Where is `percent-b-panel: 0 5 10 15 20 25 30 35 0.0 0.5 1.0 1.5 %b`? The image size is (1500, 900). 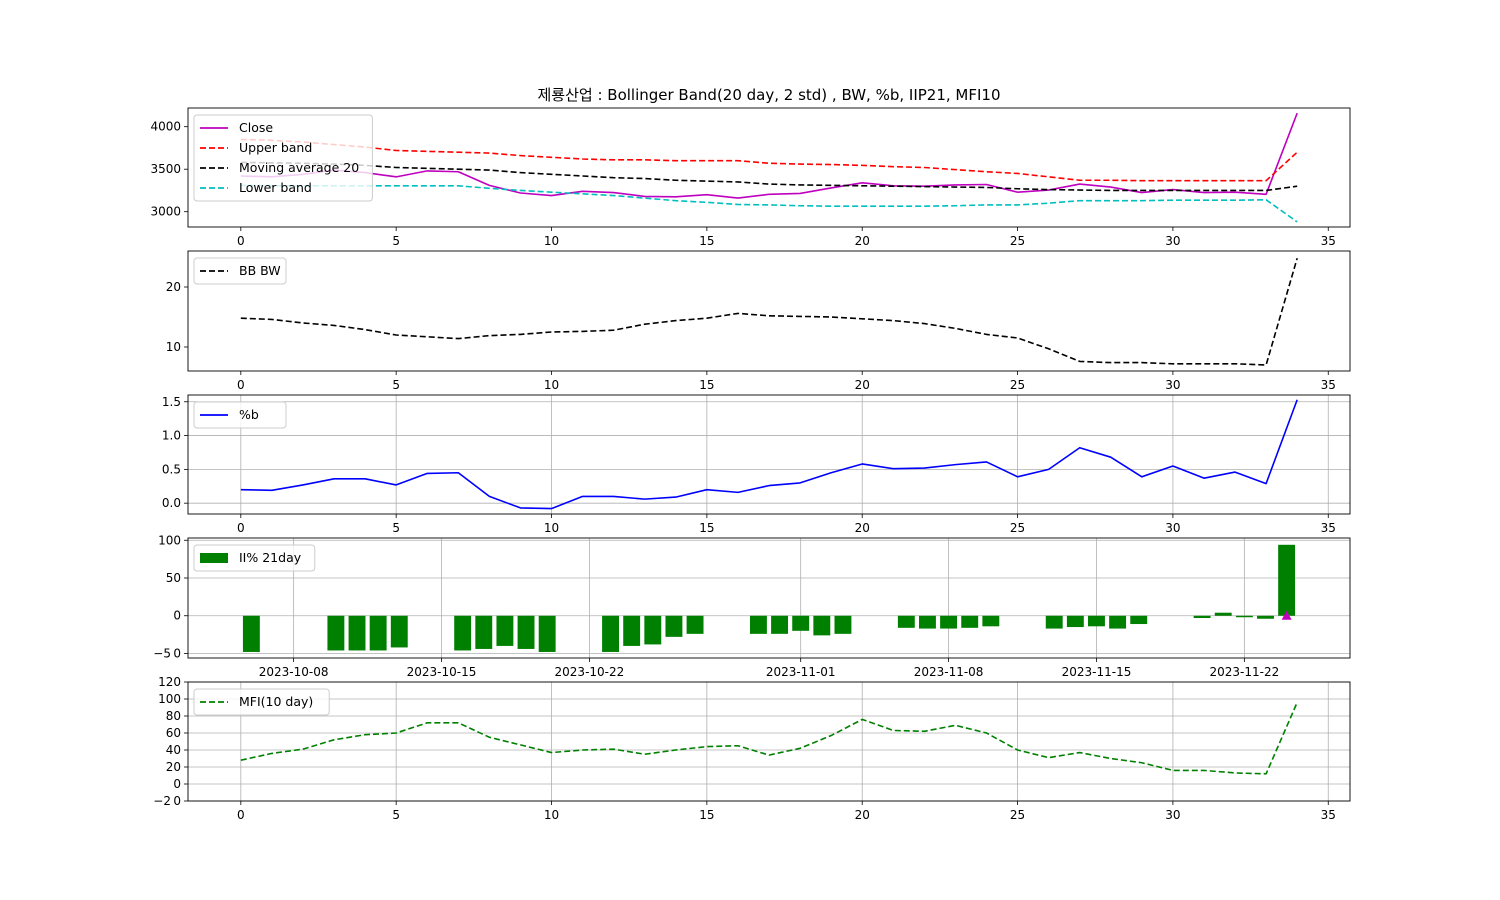
percent-b-panel: 0 5 10 15 20 25 30 35 0.0 0.5 1.0 1.5 %b is located at coordinates (756, 464).